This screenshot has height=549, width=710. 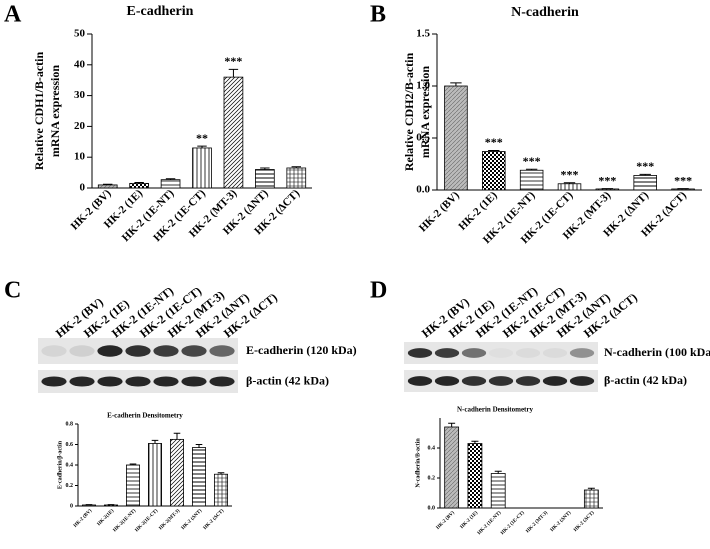 I want to click on chart-title: N-cadherin Densitometry, so click(x=495, y=410).